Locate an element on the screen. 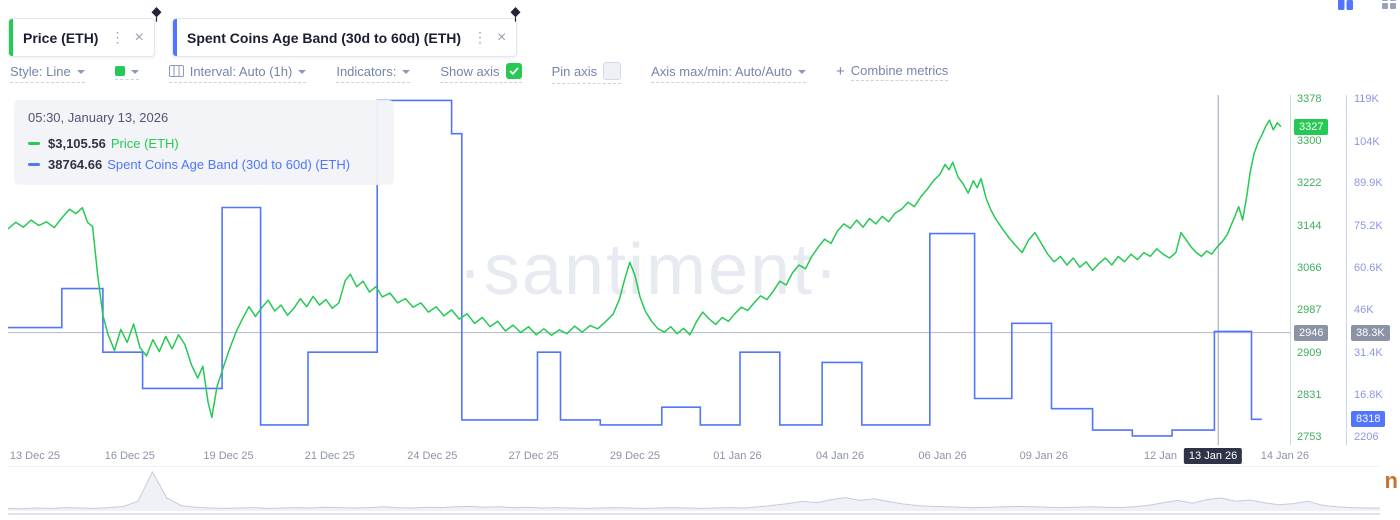 This screenshot has height=520, width=1400. price-series-dash-icon is located at coordinates (34, 143).